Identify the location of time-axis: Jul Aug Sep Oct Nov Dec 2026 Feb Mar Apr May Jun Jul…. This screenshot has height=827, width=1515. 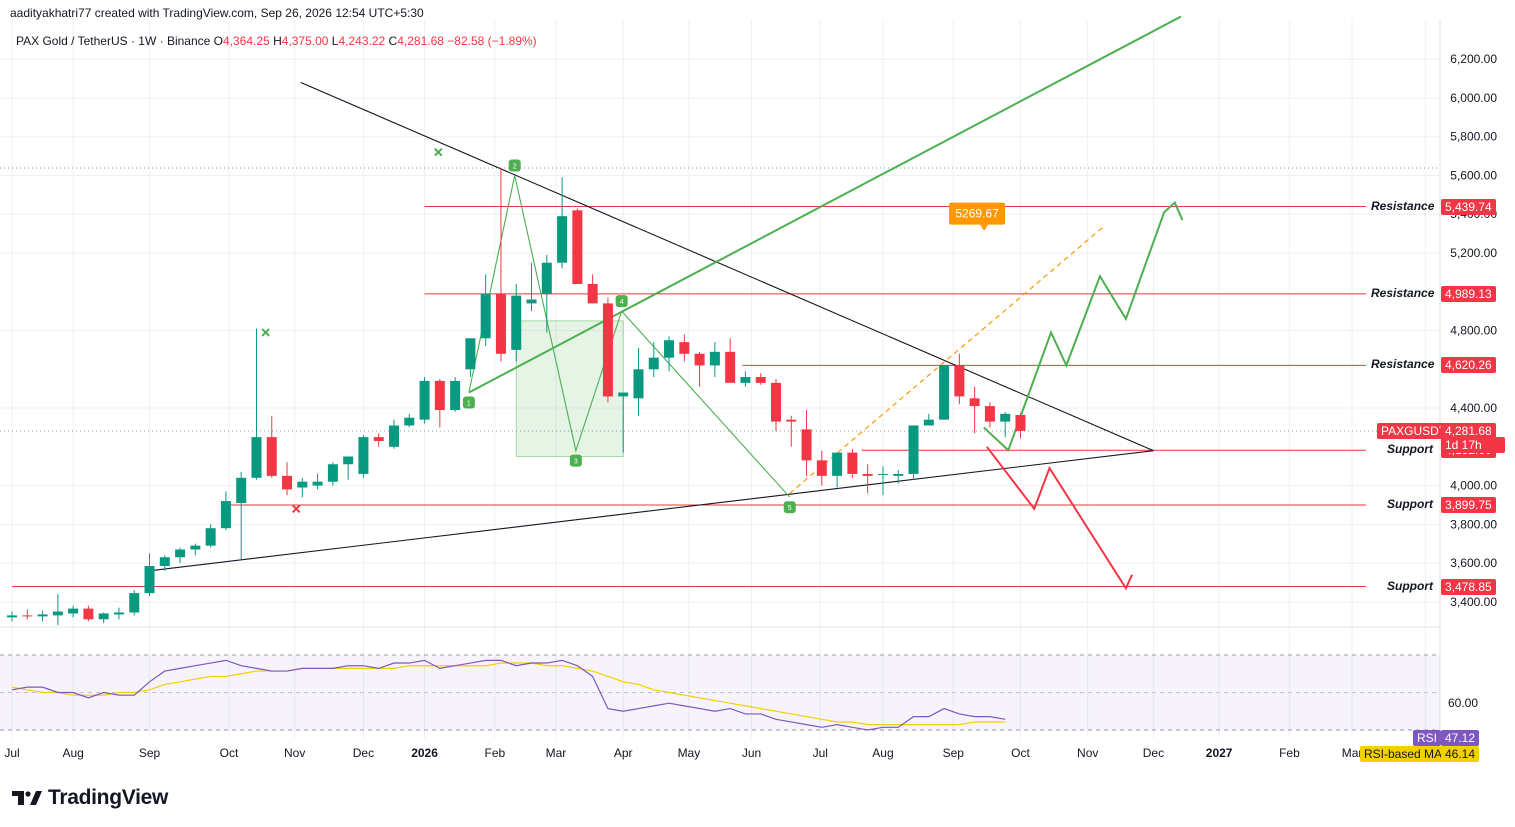
(719, 753).